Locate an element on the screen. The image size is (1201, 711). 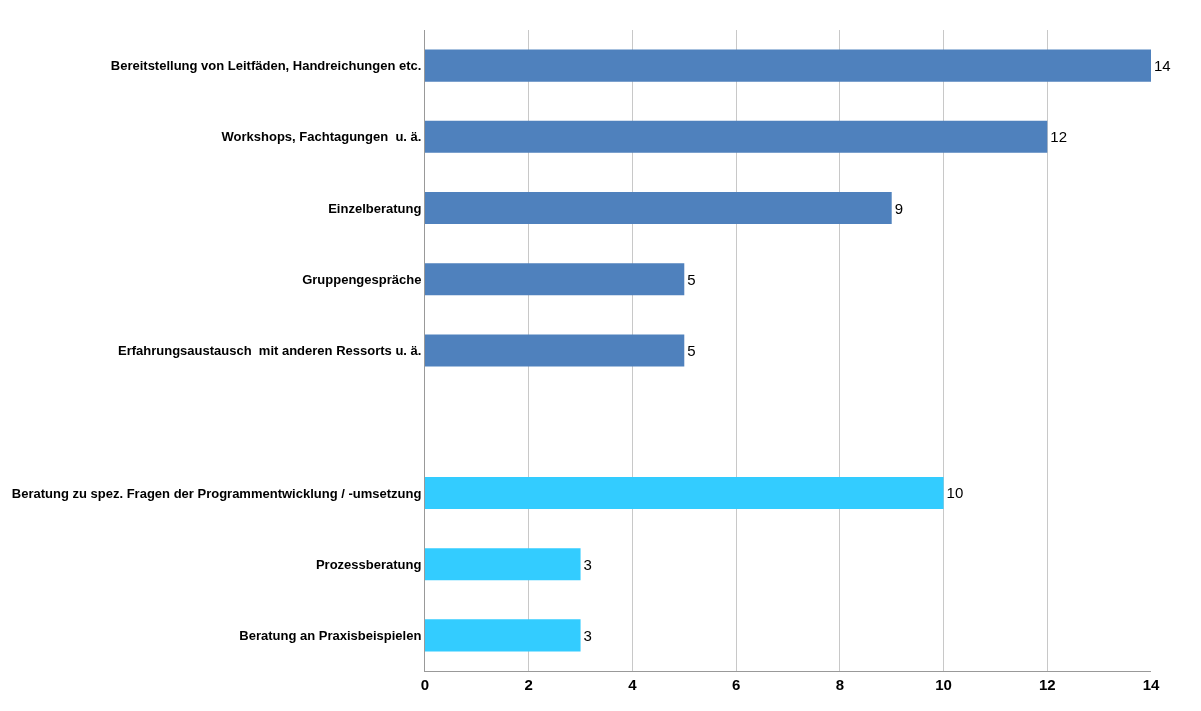
y-tick-label: Erfahrungsaustausch mit anderen Ressorts u. ä. is located at coordinates (269, 351).